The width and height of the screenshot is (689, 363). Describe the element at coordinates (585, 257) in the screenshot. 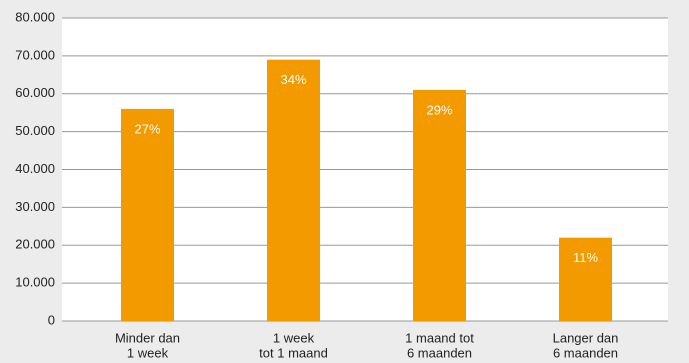

I see `data-label: 11%` at that location.